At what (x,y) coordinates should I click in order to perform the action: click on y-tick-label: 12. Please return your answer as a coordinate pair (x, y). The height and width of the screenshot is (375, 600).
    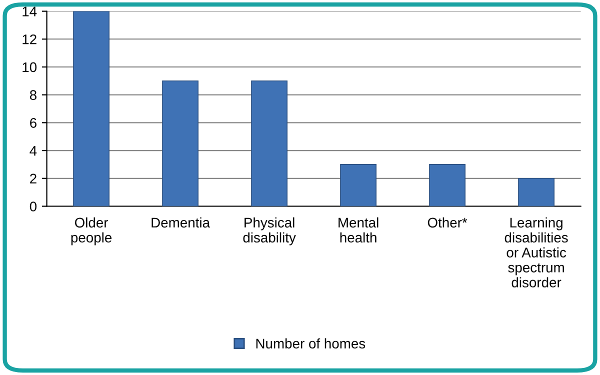
    Looking at the image, I should click on (29, 39).